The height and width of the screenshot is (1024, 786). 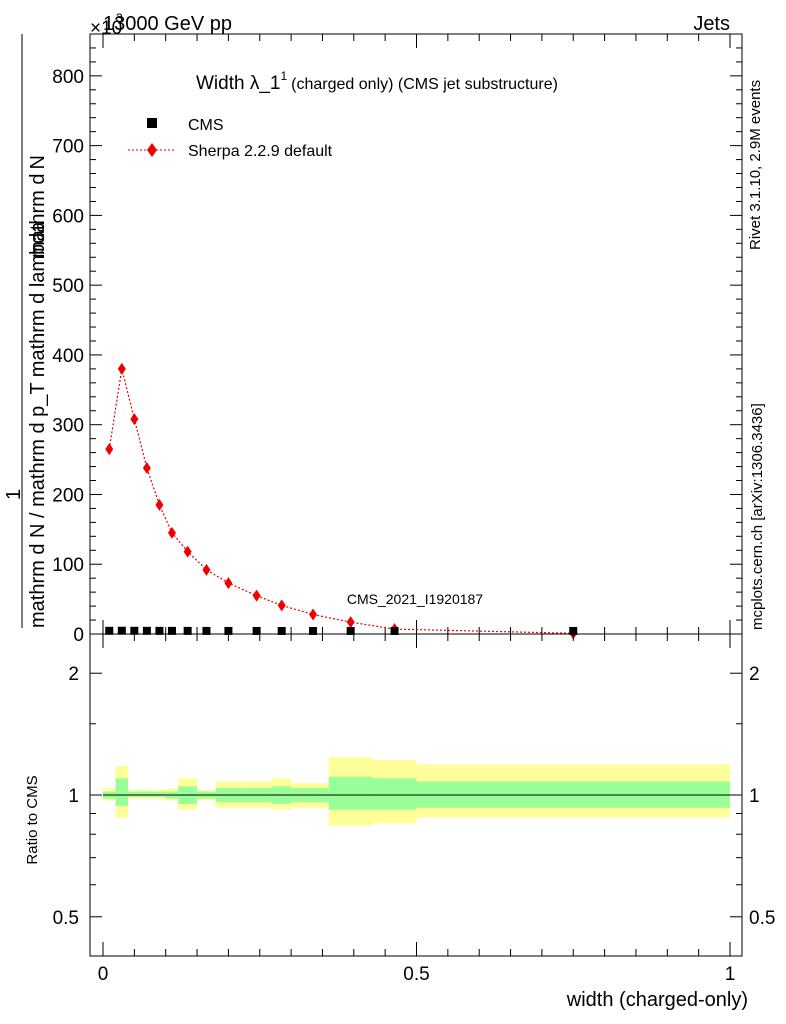 I want to click on main-y-tick-label: 500, so click(x=68, y=286).